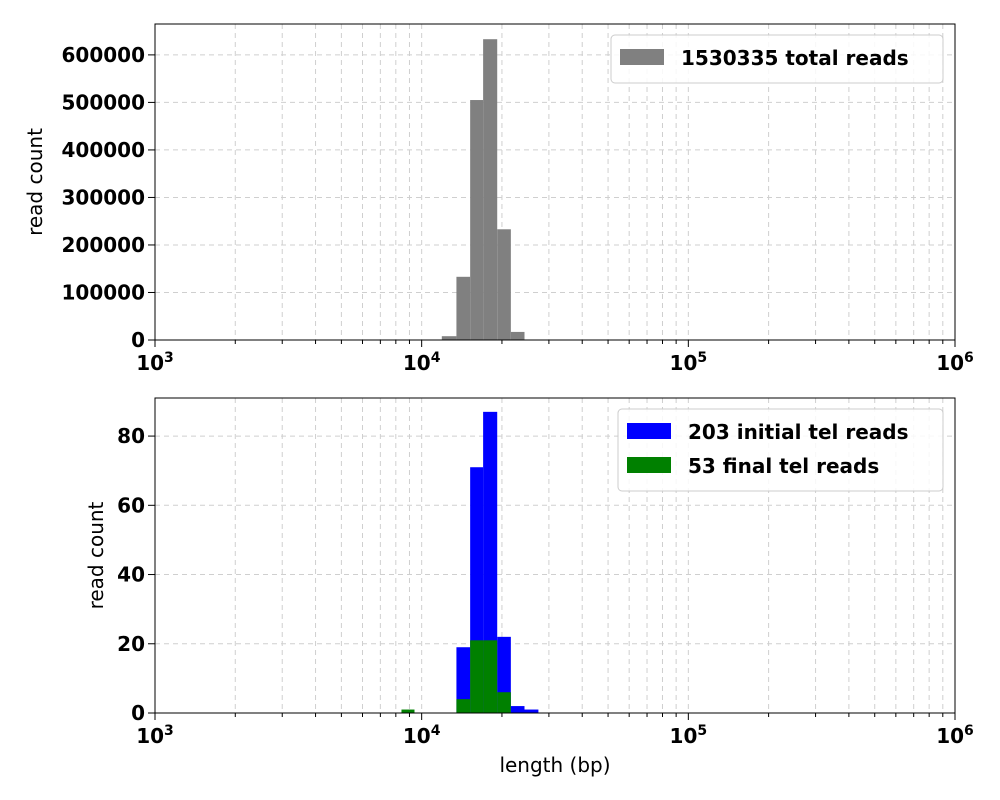 This screenshot has height=800, width=1000. I want to click on y-tick-label: 300000, so click(104, 197).